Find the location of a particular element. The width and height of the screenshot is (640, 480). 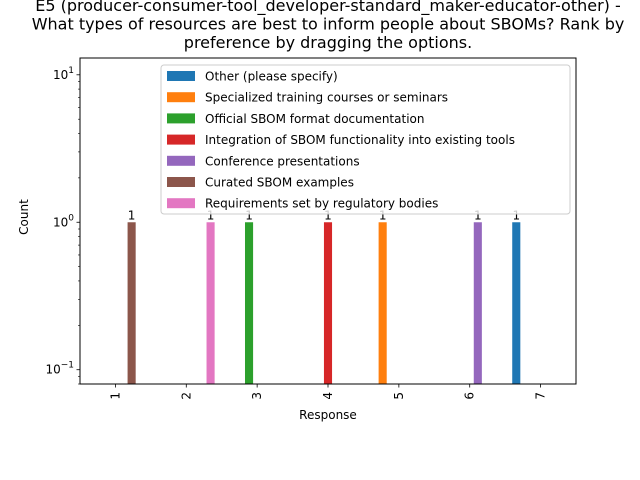

legend-entry: Requirements set by regulatory bodies is located at coordinates (321, 204).